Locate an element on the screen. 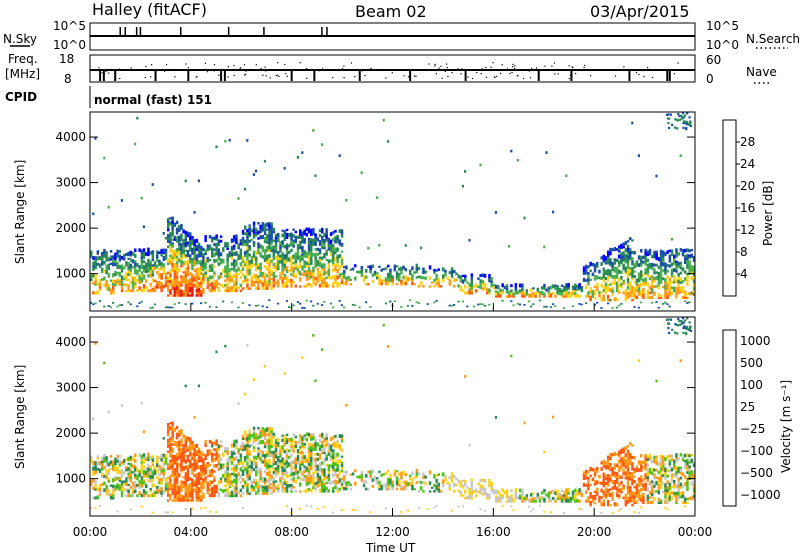  power-y-tick-label: 3000 is located at coordinates (70, 183).